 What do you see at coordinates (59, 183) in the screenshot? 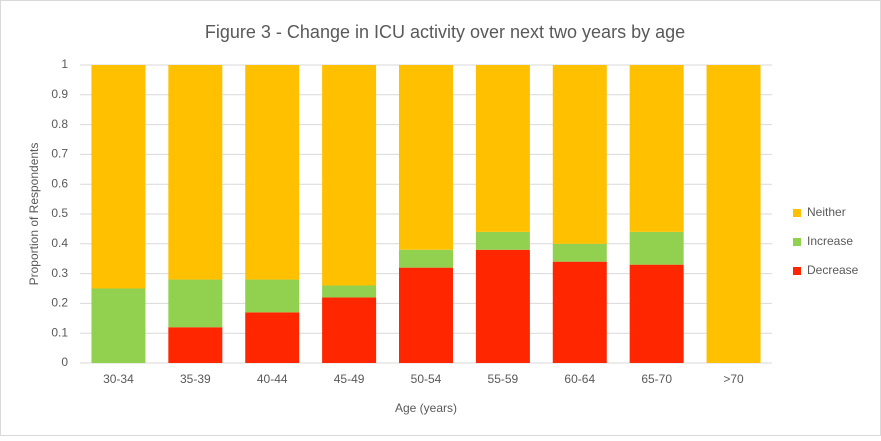
I see `y-tick-label: 0.6` at bounding box center [59, 183].